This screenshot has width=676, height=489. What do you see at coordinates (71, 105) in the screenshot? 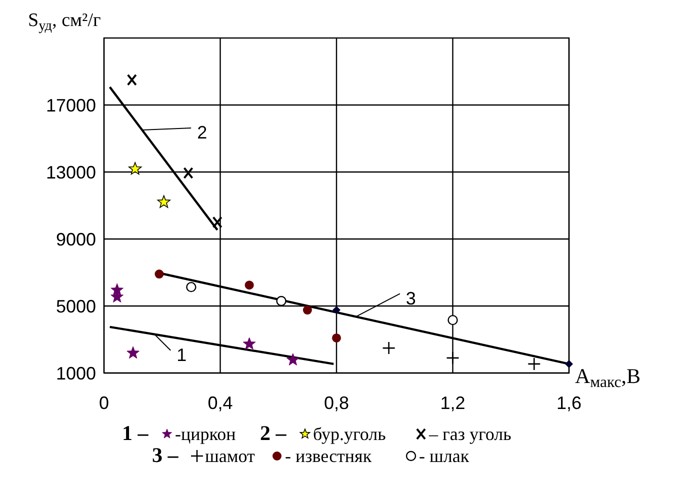
I see `y-tick-label: 17000` at bounding box center [71, 105].